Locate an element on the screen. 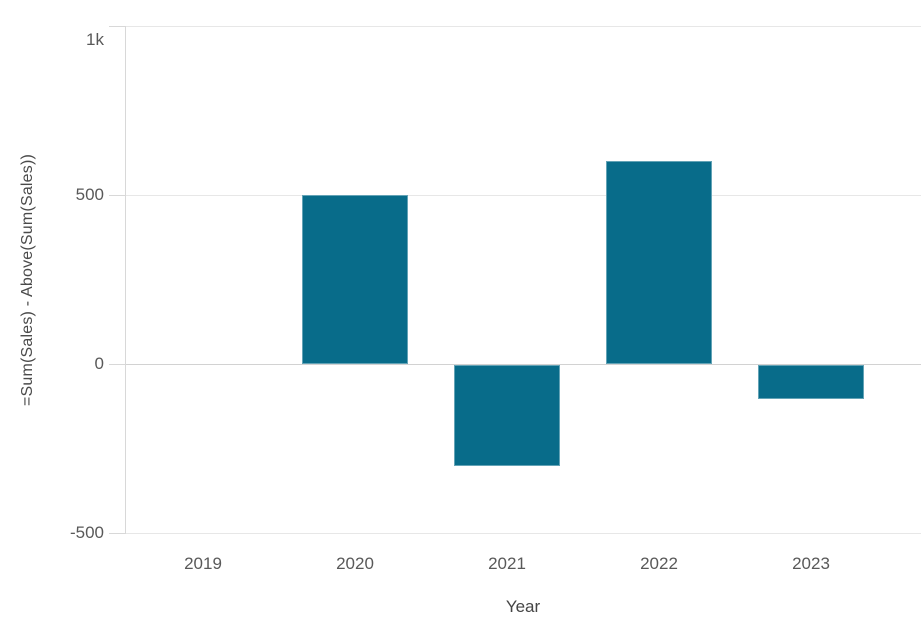 The width and height of the screenshot is (921, 629). y-tick-label: 0 is located at coordinates (99, 363).